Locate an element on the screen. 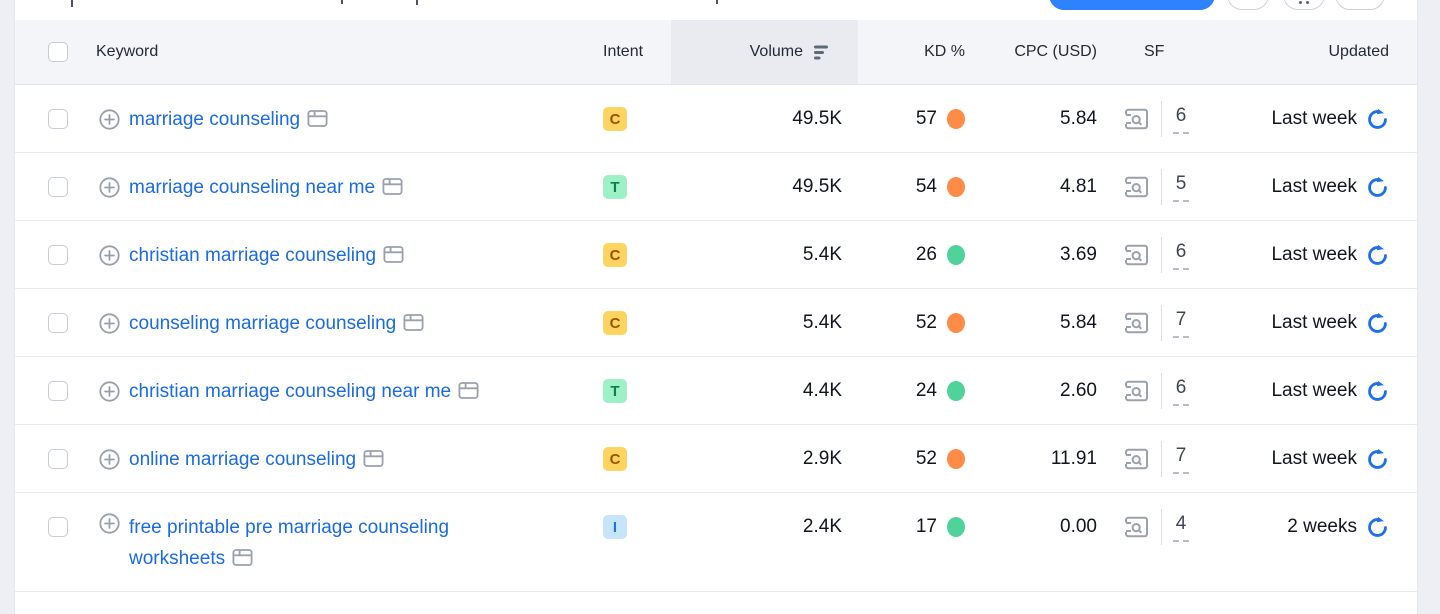  volume-value: 4.4K is located at coordinates (822, 390).